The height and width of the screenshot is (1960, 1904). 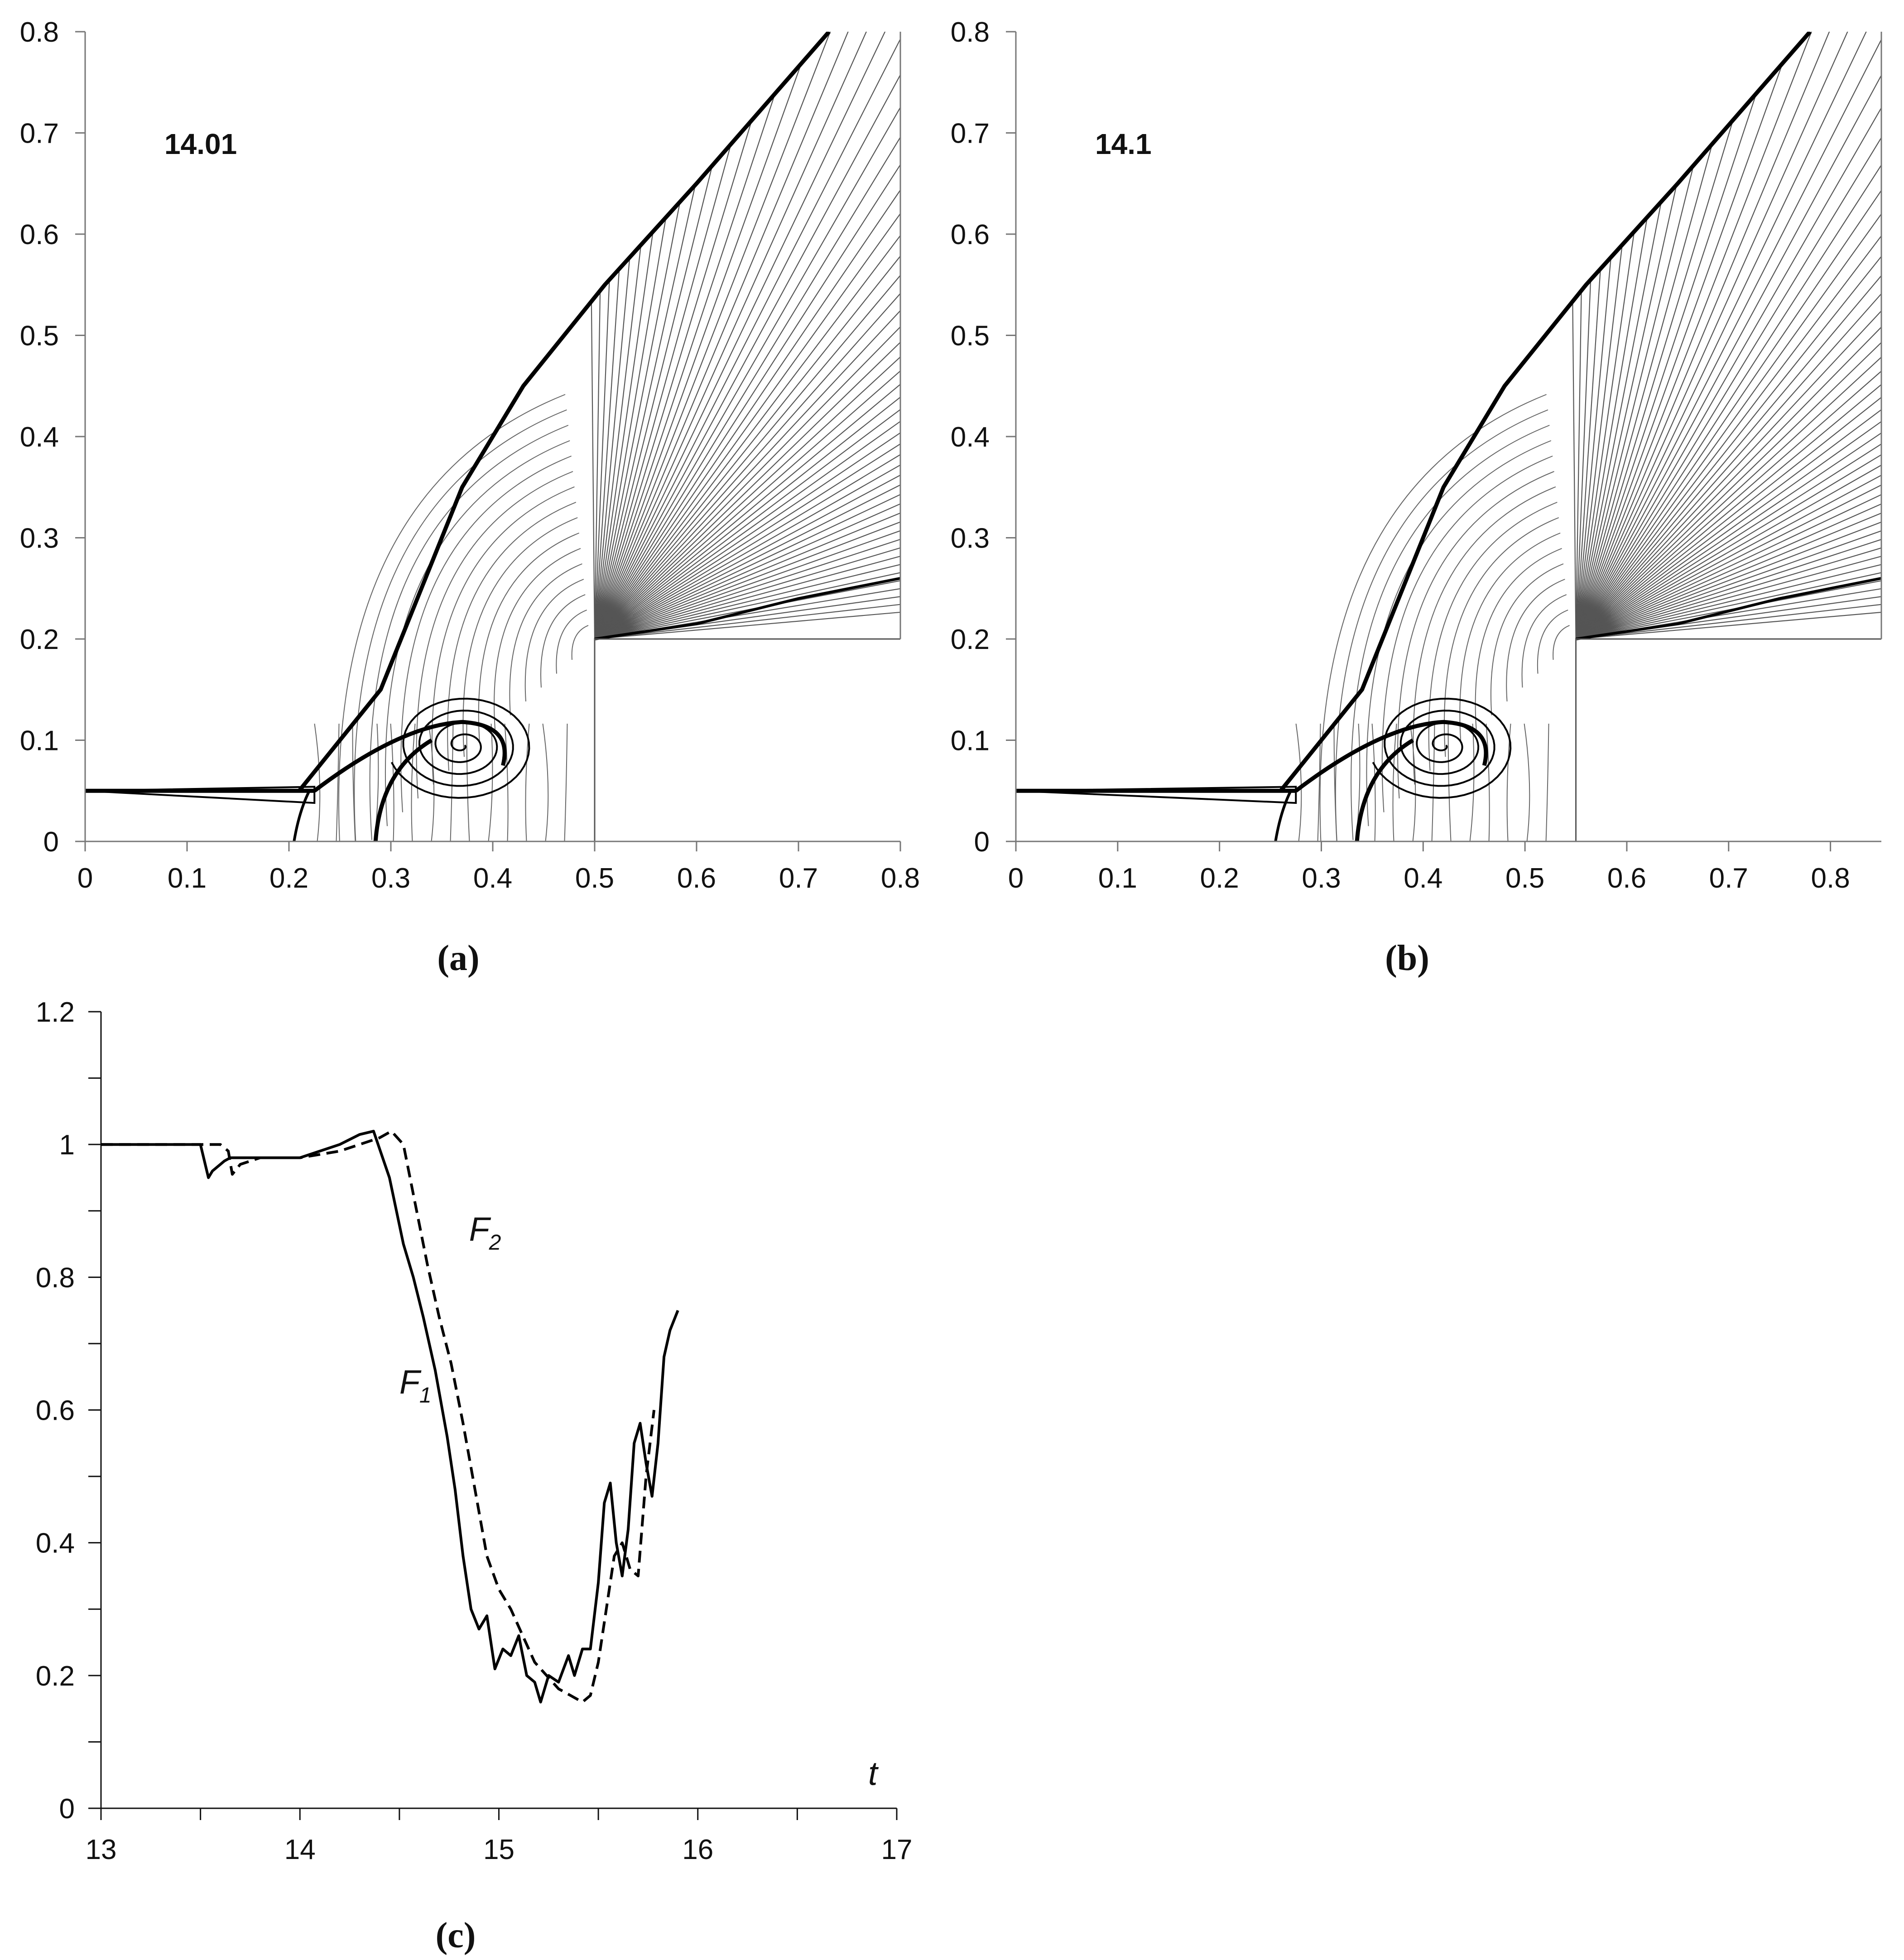 I want to click on panel-a-x-tick-label: 0.4, so click(x=493, y=878).